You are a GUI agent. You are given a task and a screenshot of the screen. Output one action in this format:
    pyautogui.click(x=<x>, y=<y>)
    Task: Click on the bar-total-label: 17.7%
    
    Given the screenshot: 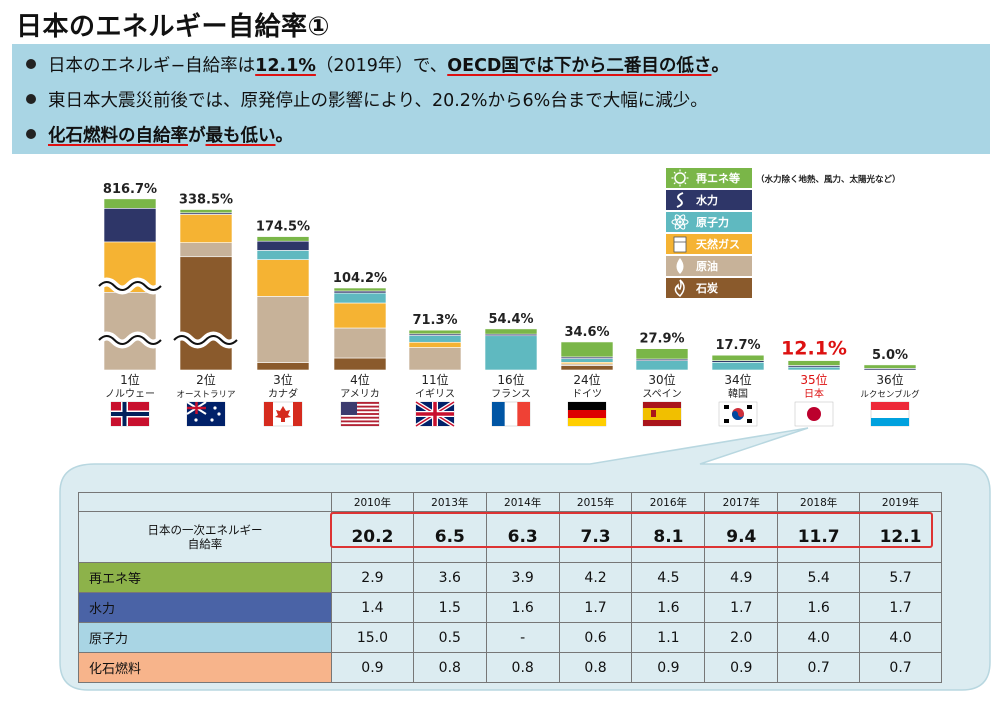 What is the action you would take?
    pyautogui.click(x=737, y=345)
    